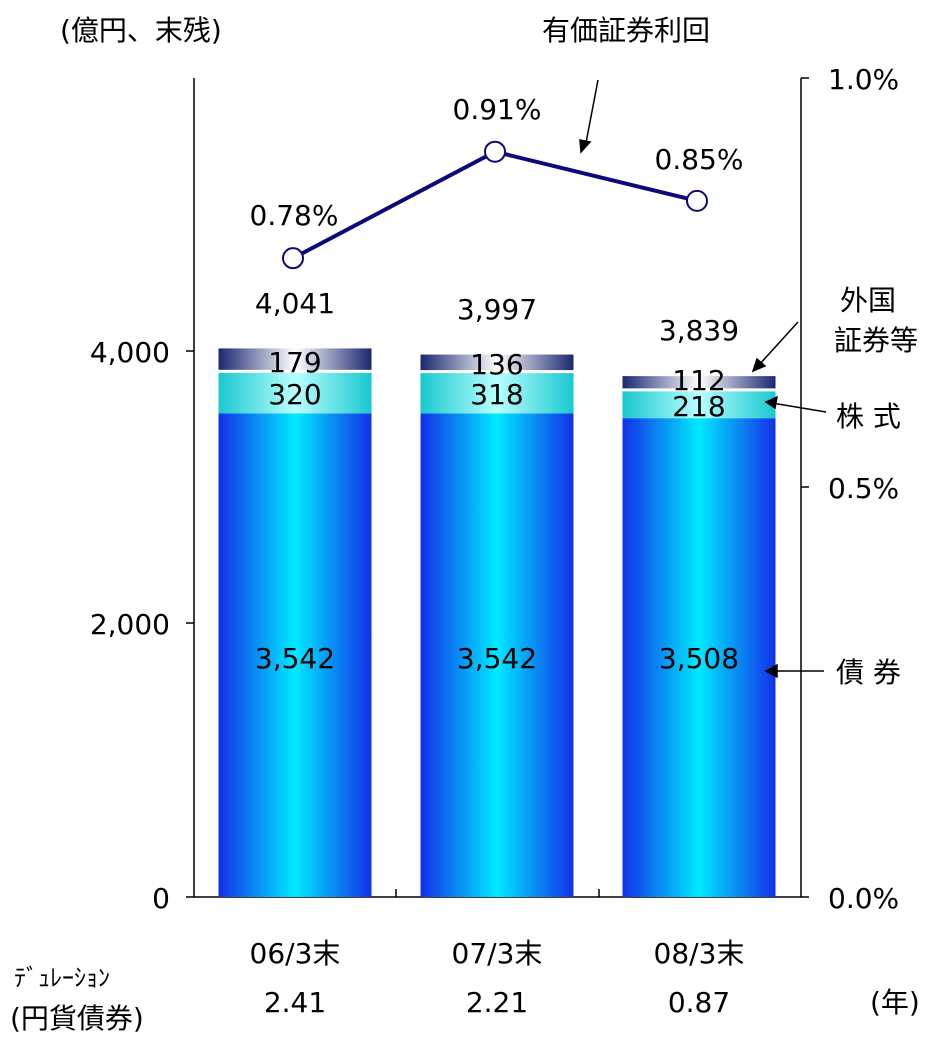 The width and height of the screenshot is (934, 1044). I want to click on left-axis-title: (億円、末残), so click(141, 30).